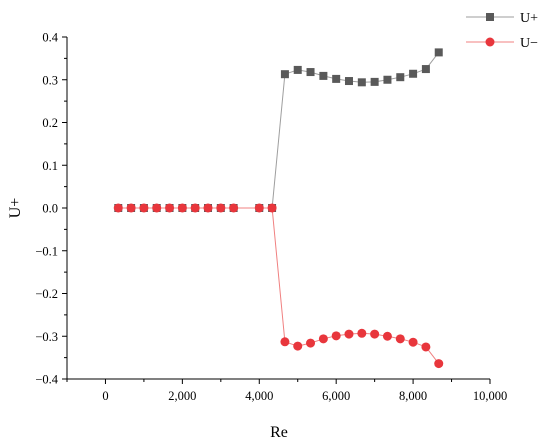  What do you see at coordinates (502, 31) in the screenshot?
I see `legend: U+ U−` at bounding box center [502, 31].